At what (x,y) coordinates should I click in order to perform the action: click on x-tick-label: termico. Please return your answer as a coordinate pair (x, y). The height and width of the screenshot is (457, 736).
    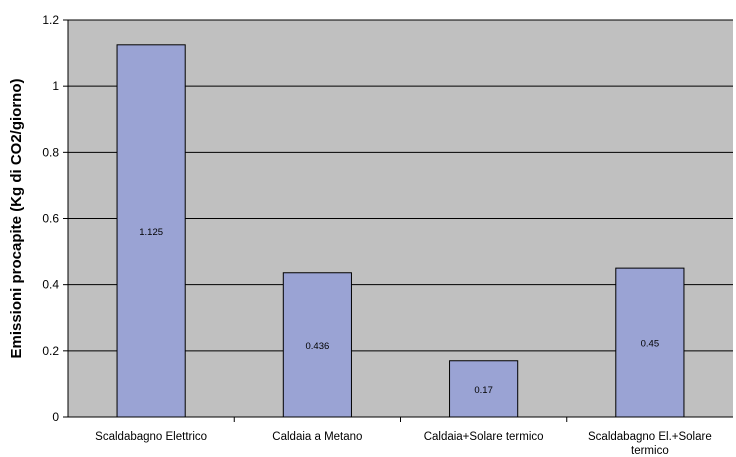
    Looking at the image, I should click on (650, 451).